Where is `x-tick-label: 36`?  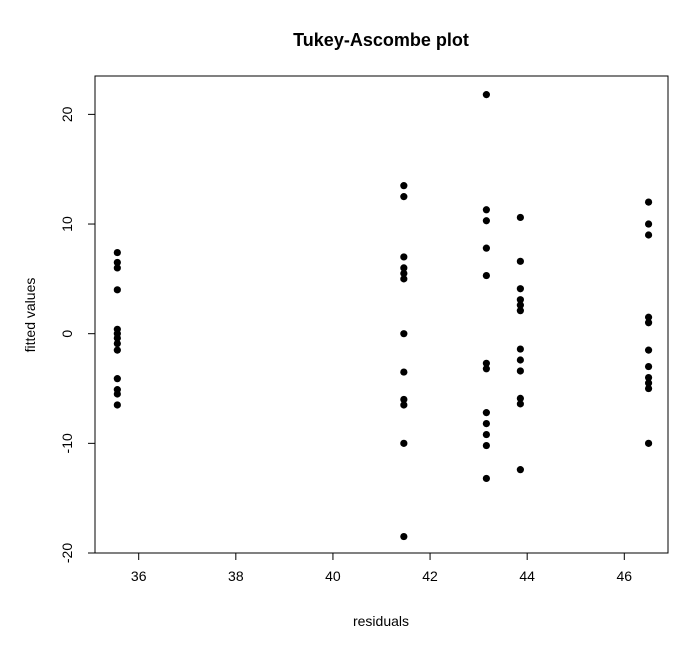
x-tick-label: 36 is located at coordinates (139, 576).